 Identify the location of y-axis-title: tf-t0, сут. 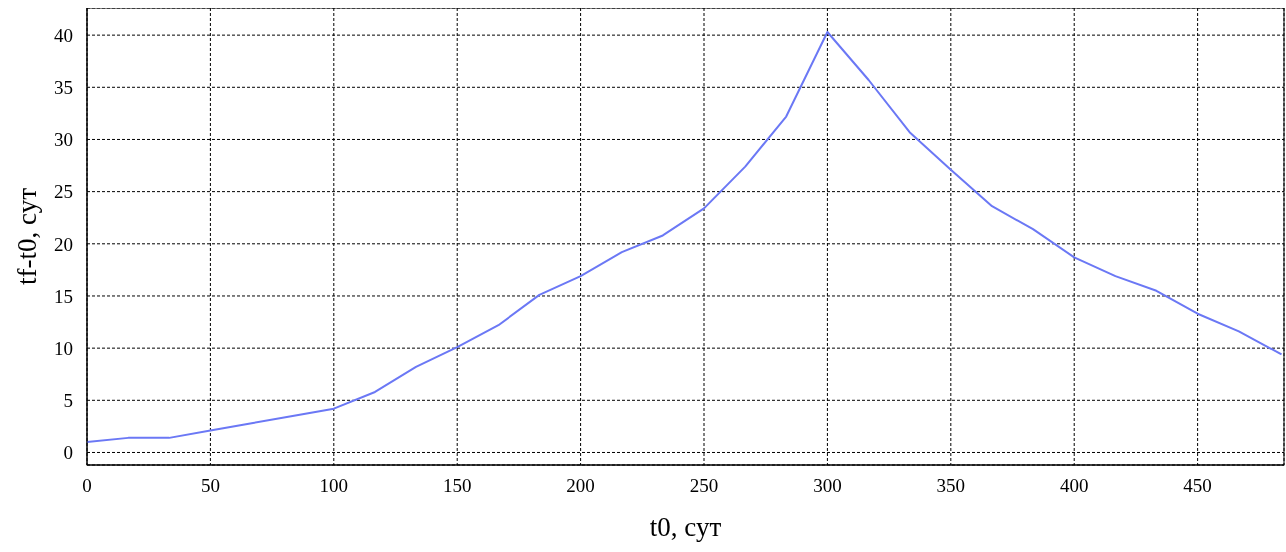
(26, 236).